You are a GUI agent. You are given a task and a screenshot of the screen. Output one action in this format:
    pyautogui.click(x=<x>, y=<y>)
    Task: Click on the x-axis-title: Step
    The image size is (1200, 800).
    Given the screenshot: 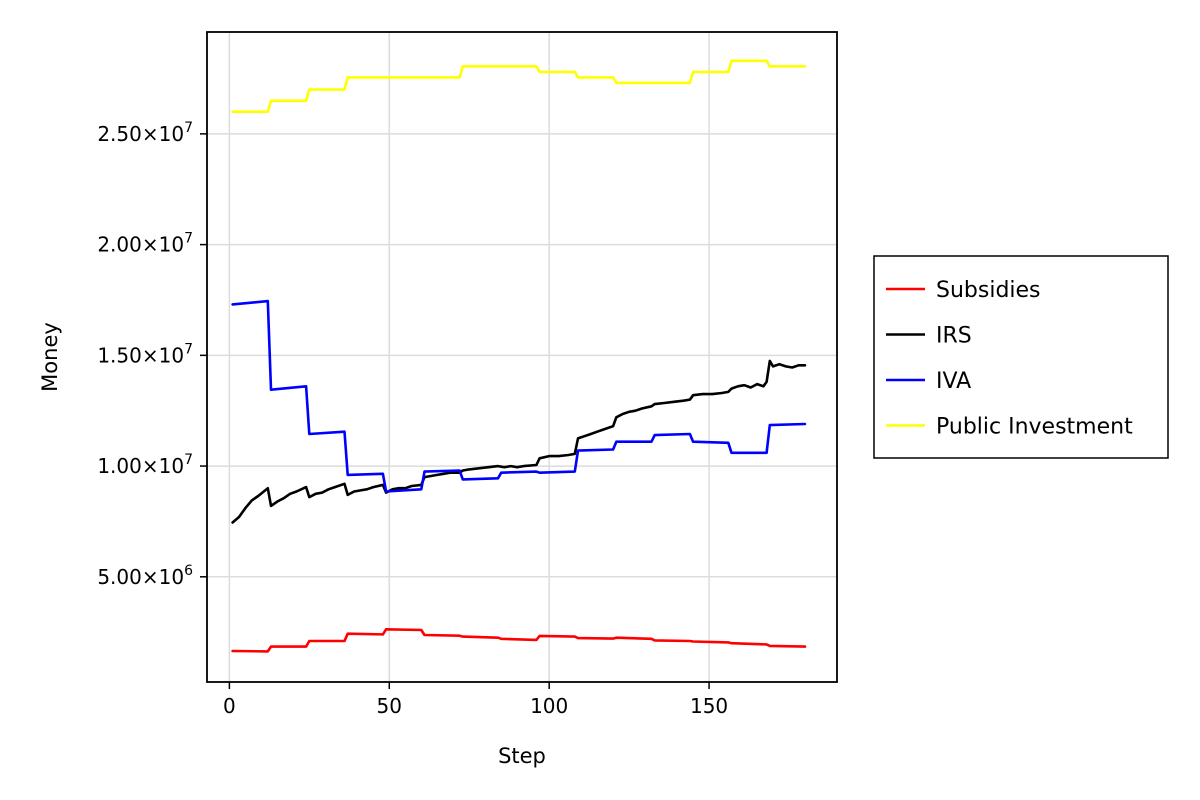 What is the action you would take?
    pyautogui.click(x=522, y=756)
    